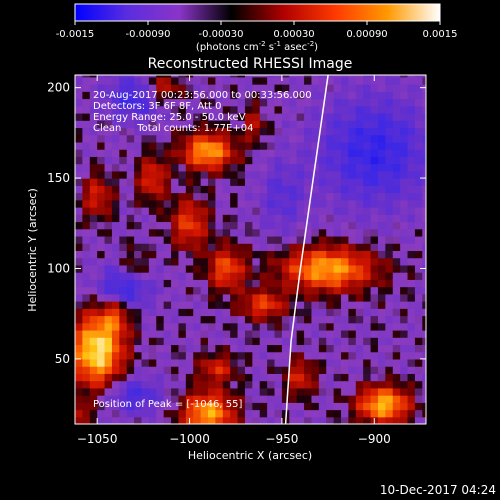 The height and width of the screenshot is (500, 500). What do you see at coordinates (438, 490) in the screenshot?
I see `footer-date: 10-Dec-2017 04:24` at bounding box center [438, 490].